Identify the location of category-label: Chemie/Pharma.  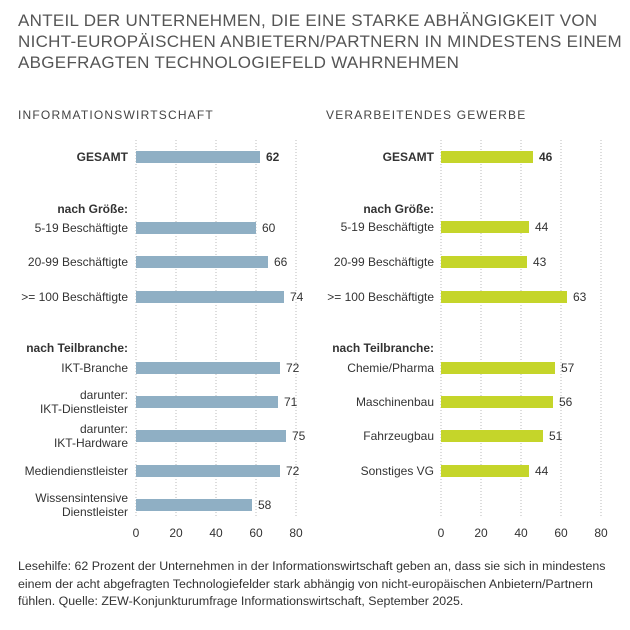
(390, 368).